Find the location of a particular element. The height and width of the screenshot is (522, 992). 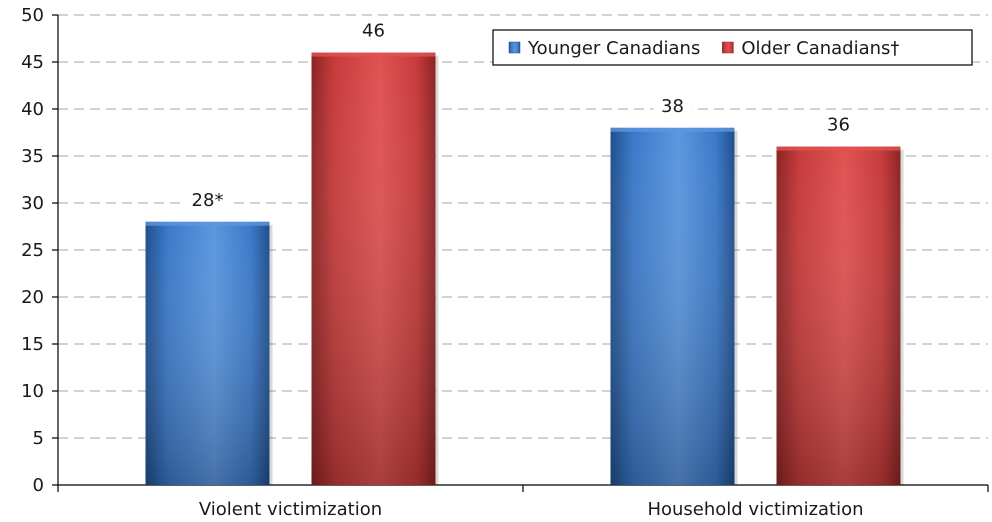

data-label: 46 is located at coordinates (373, 31).